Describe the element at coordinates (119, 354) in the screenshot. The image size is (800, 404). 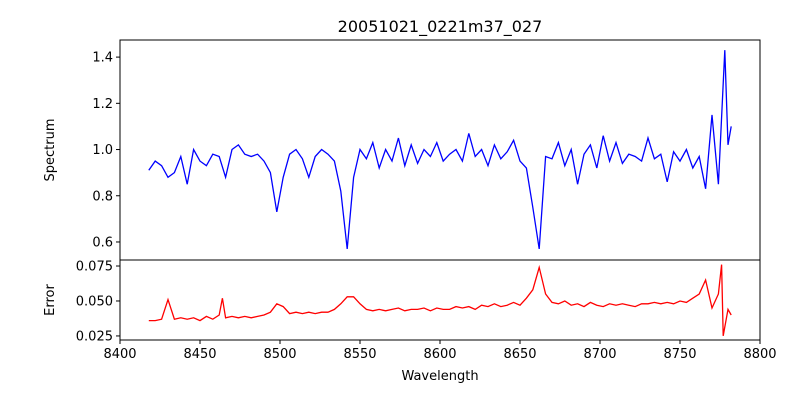
I see `x-tick-label: 8400` at that location.